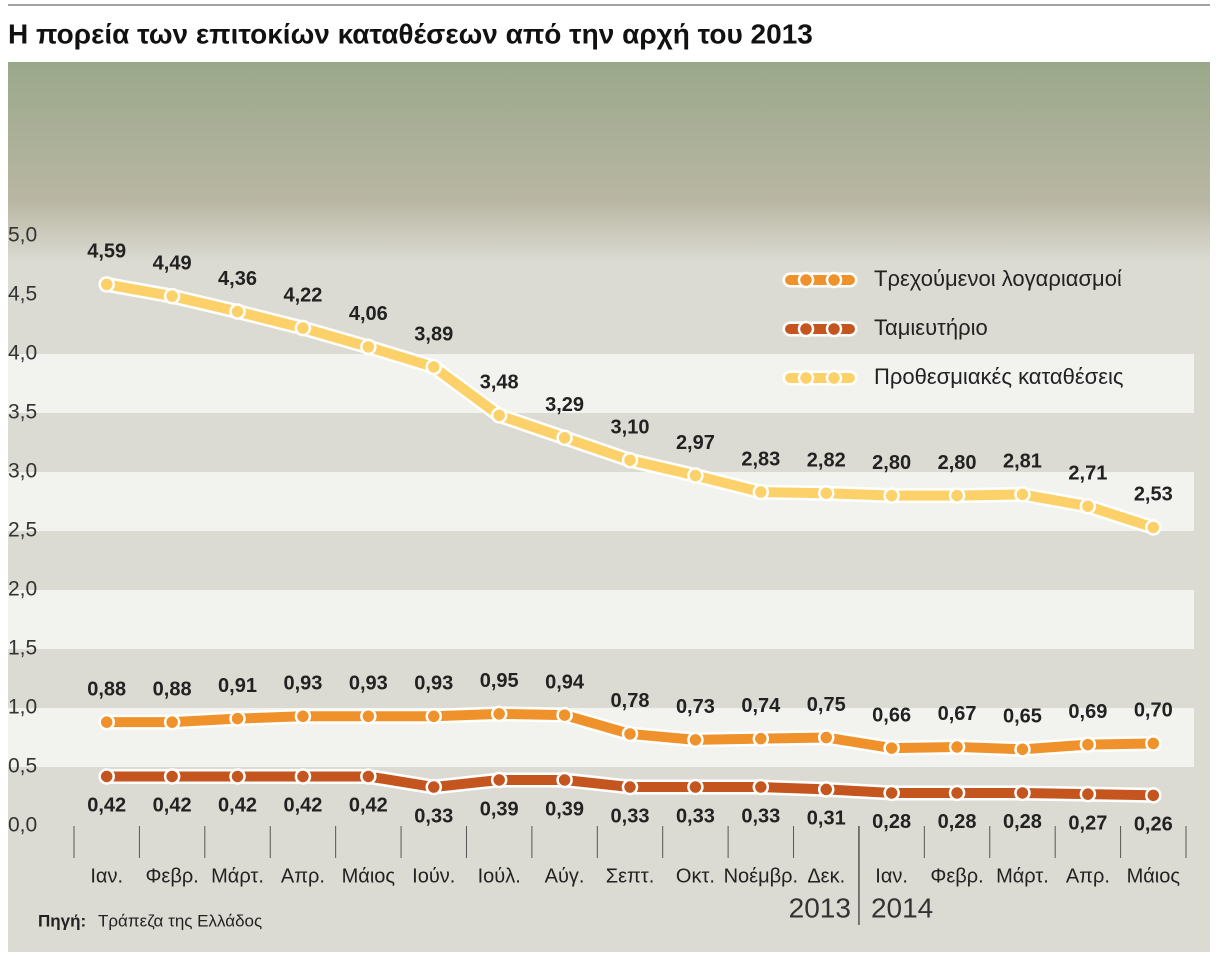 This screenshot has width=1216, height=957. I want to click on value-label: 2,97, so click(695, 443).